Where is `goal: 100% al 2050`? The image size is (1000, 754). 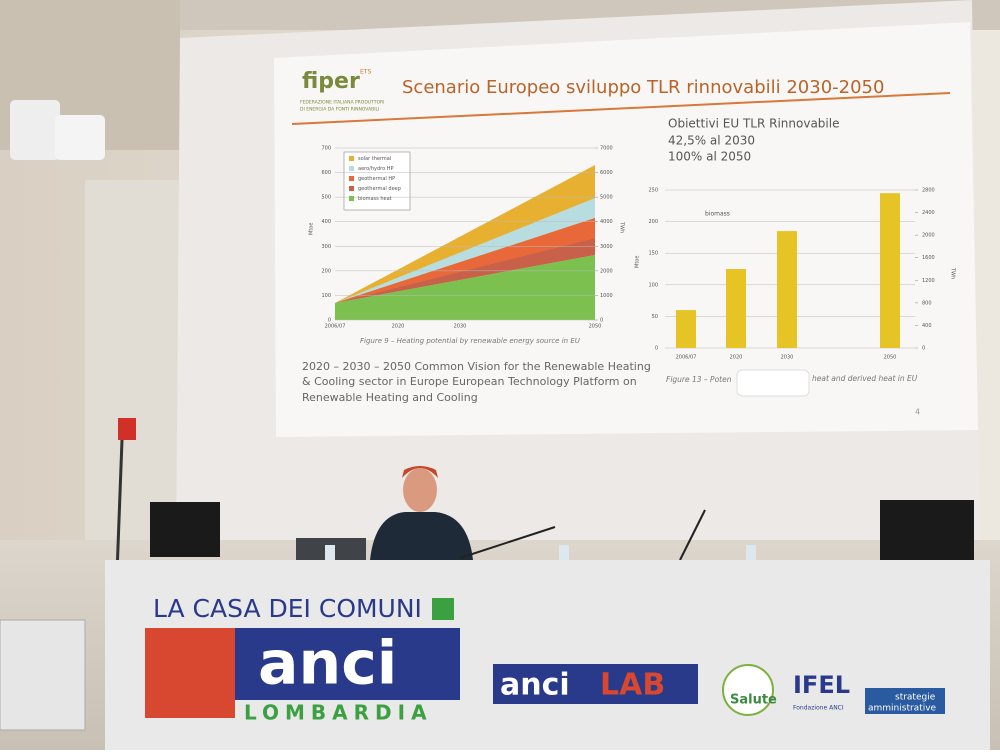 goal: 100% al 2050 is located at coordinates (709, 157).